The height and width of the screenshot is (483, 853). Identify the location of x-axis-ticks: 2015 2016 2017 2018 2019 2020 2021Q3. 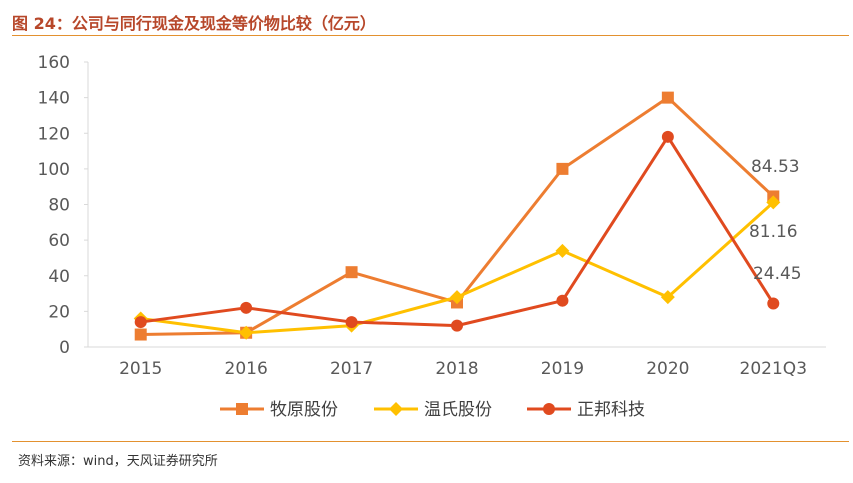
(463, 369).